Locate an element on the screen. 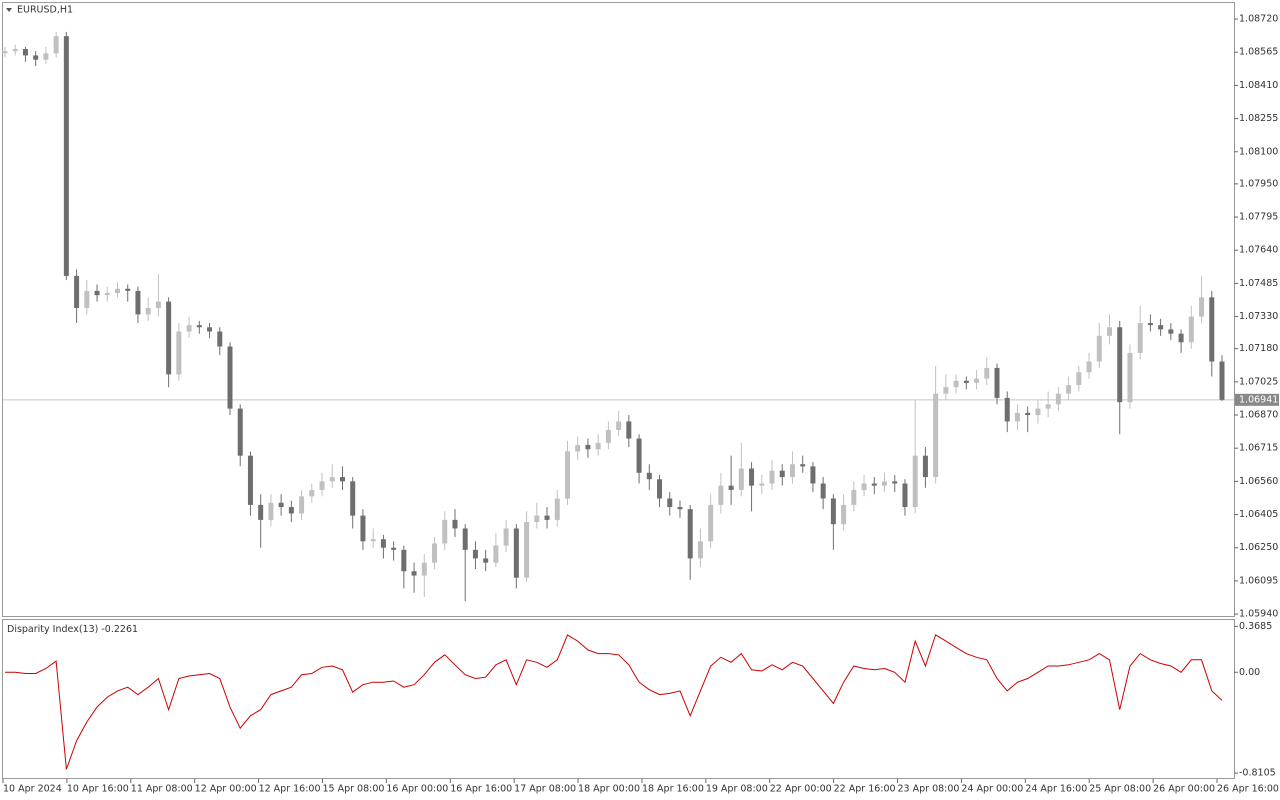 The height and width of the screenshot is (800, 1280). x-tick-label: 24 Apr 16:00 is located at coordinates (1056, 789).